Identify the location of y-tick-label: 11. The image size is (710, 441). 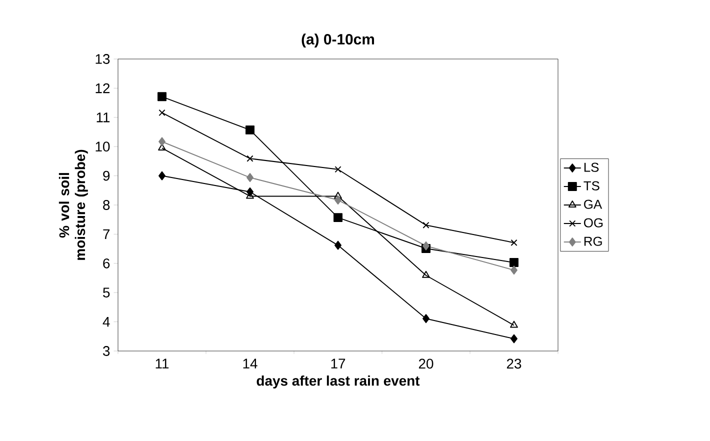
(103, 117).